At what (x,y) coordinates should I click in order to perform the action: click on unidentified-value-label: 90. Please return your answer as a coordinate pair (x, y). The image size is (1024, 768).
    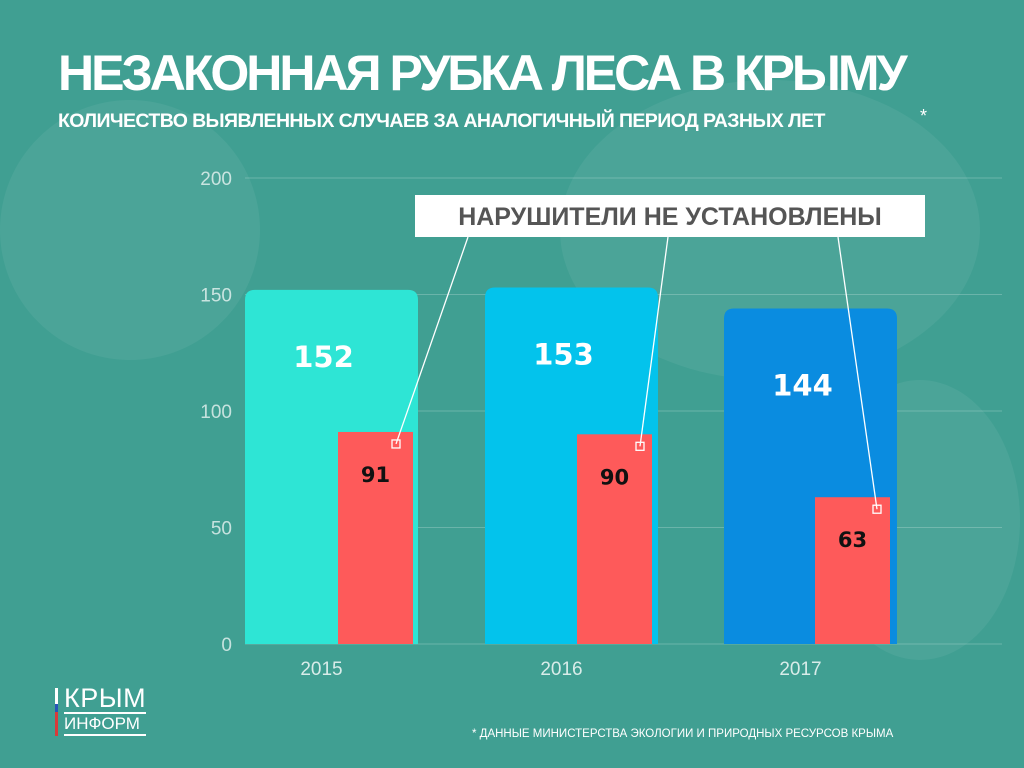
    Looking at the image, I should click on (614, 477).